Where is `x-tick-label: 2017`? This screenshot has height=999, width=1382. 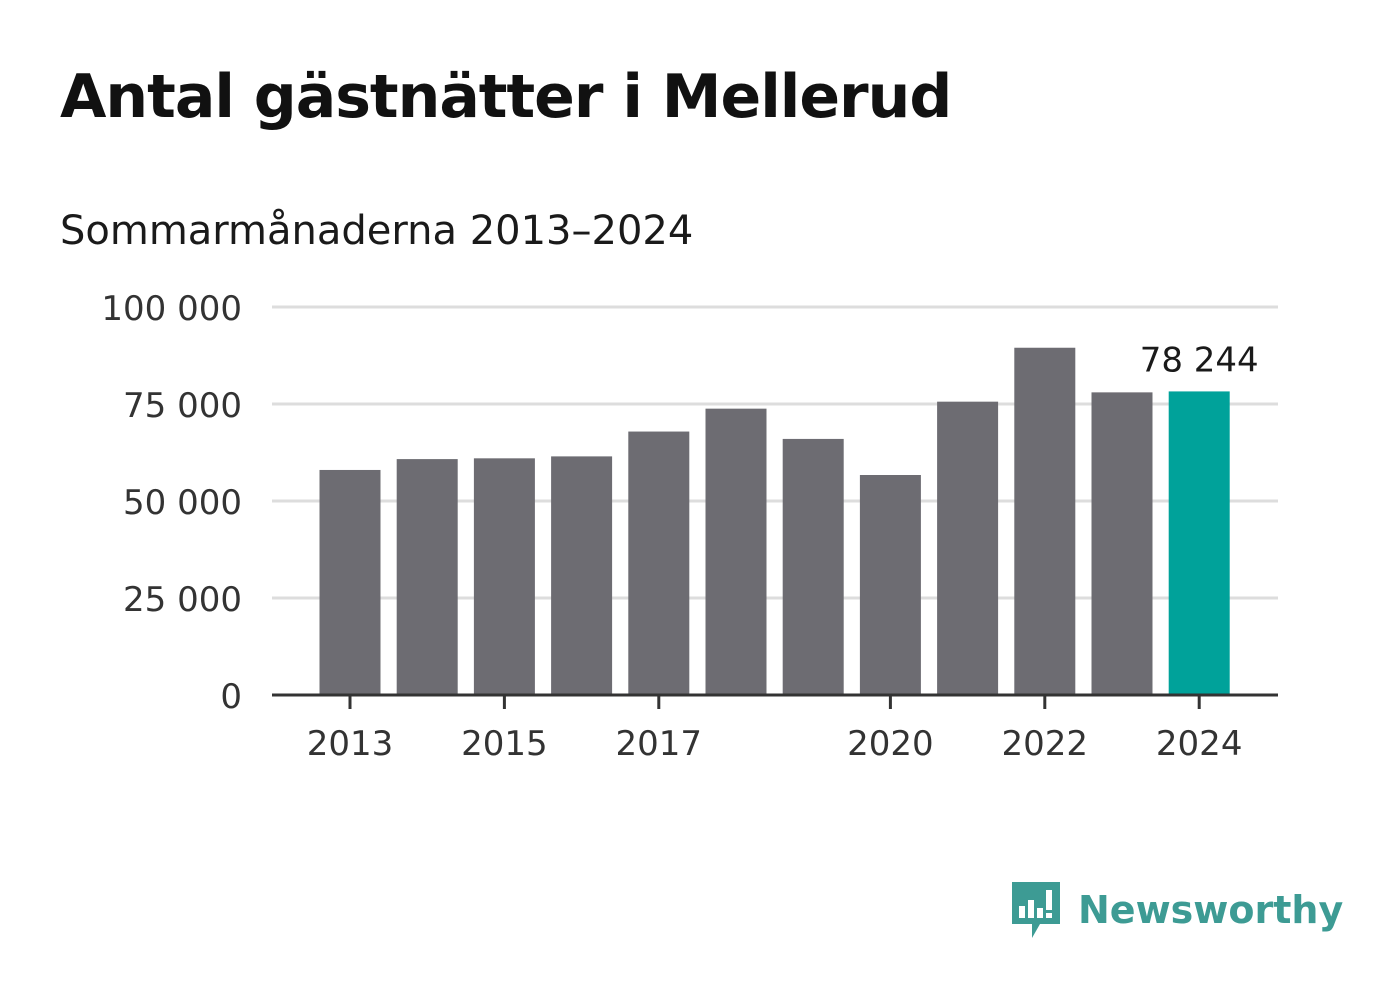
x-tick-label: 2017 is located at coordinates (659, 744).